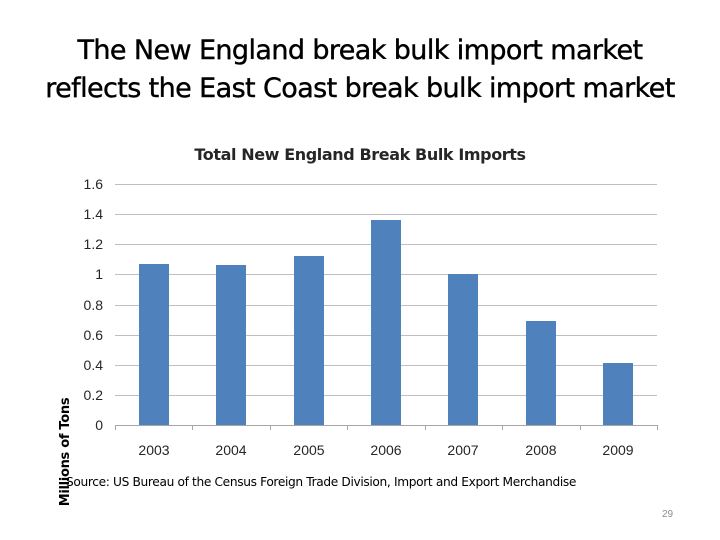 This screenshot has width=720, height=540. Describe the element at coordinates (65, 452) in the screenshot. I see `y-axis-label: Millions of Tons` at that location.